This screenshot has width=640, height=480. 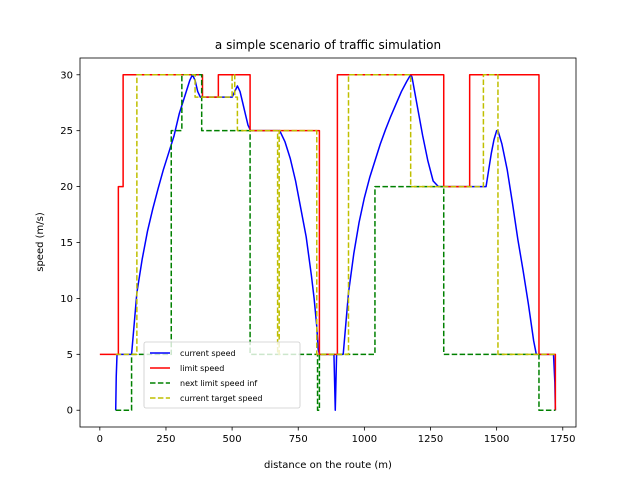 I want to click on y-tick-label: 0, so click(x=70, y=411).